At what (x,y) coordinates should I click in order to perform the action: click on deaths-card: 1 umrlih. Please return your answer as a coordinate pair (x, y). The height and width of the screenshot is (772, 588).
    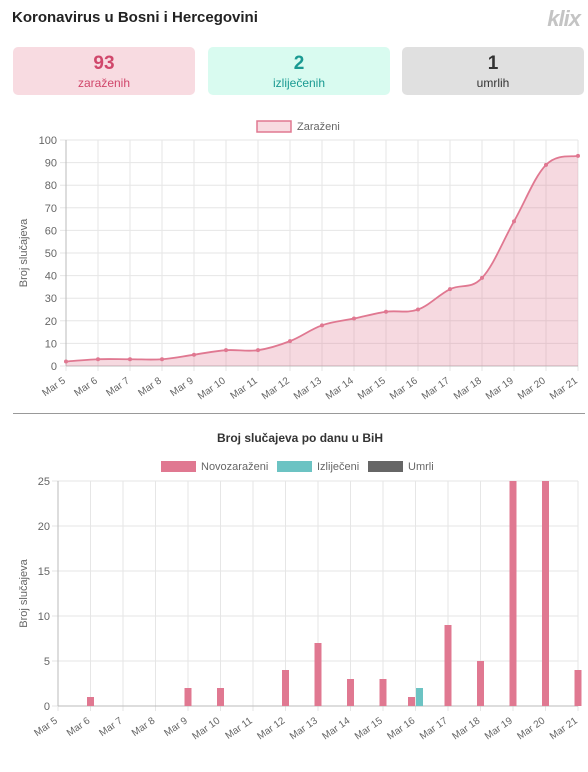
    Looking at the image, I should click on (493, 71).